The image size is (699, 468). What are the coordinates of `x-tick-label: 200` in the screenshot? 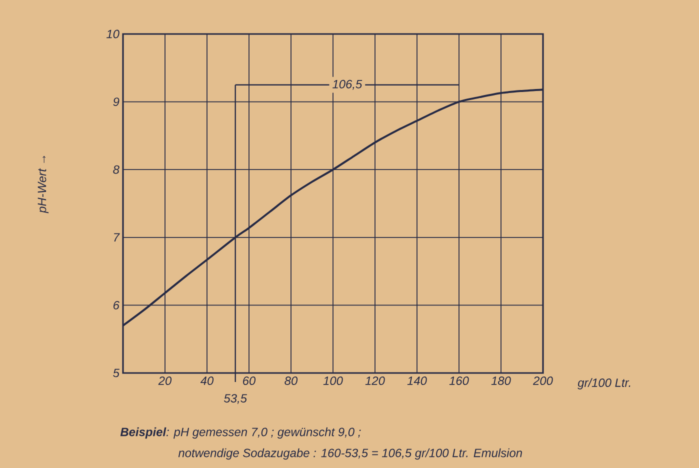 It's located at (542, 380).